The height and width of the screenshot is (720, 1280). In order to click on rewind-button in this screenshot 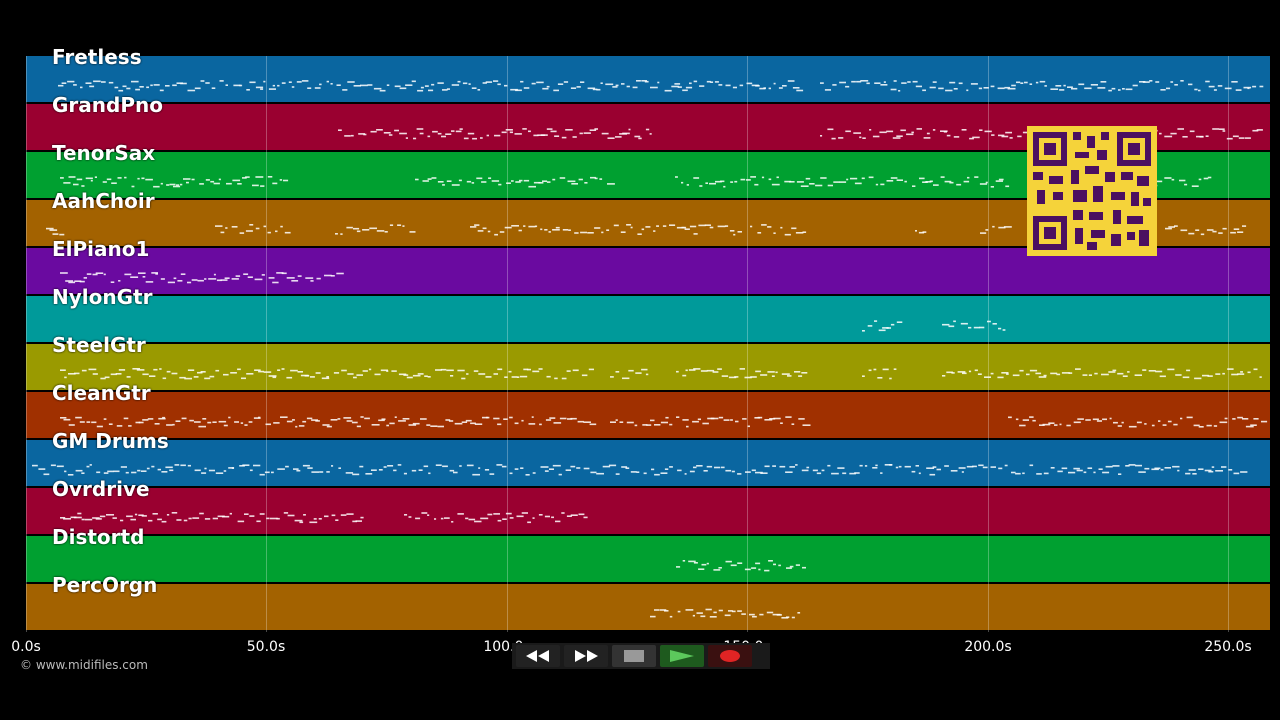, I will do `click(538, 656)`.